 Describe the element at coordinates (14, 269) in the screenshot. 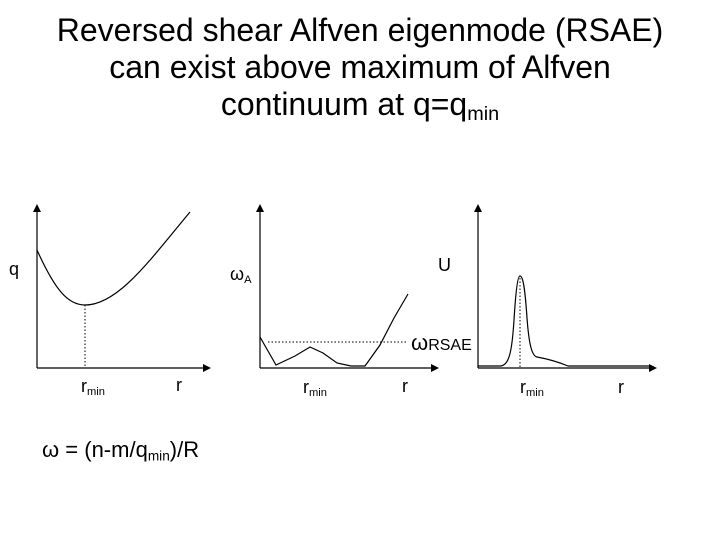

I see `panel-q-ylabel: q` at that location.